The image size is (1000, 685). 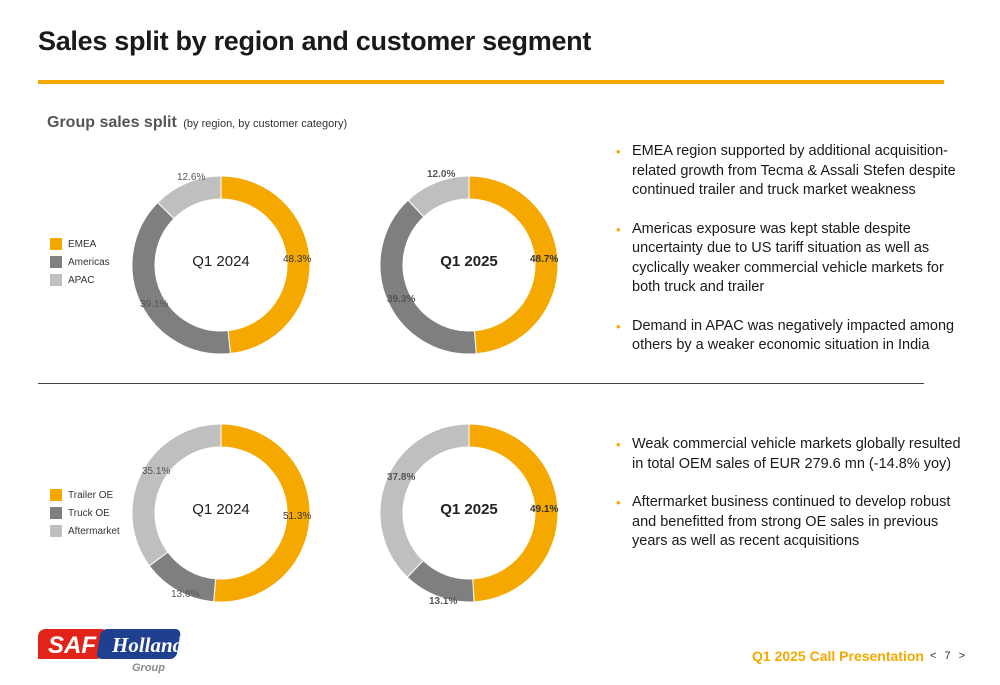 What do you see at coordinates (443, 601) in the screenshot?
I see `slice-label-truck-oe: 13.1%` at bounding box center [443, 601].